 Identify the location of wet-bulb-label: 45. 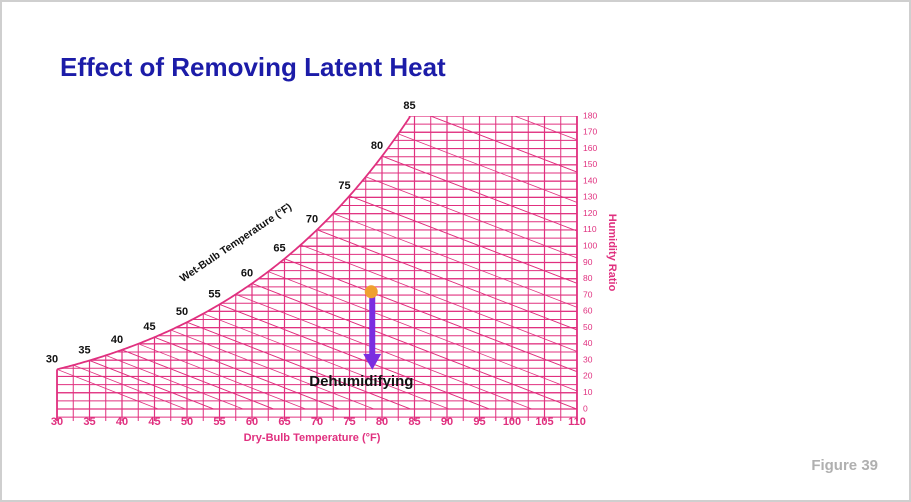
(149, 327).